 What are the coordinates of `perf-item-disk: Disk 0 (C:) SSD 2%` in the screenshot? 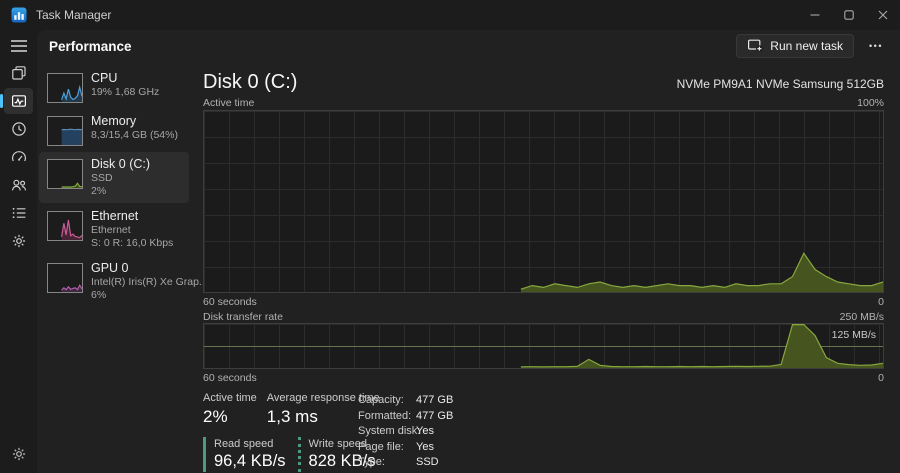 It's located at (114, 177).